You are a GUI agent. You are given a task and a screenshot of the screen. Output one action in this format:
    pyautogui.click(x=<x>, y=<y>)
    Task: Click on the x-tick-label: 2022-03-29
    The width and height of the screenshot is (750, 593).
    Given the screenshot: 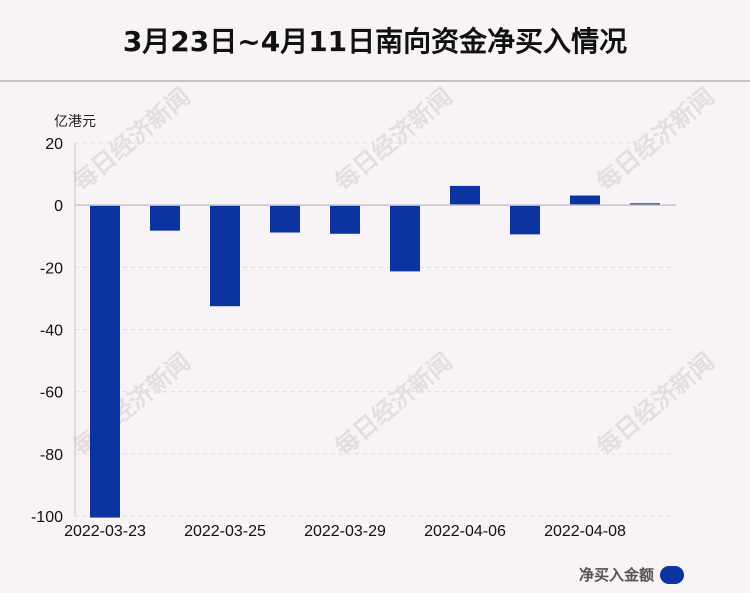 What is the action you would take?
    pyautogui.click(x=345, y=531)
    